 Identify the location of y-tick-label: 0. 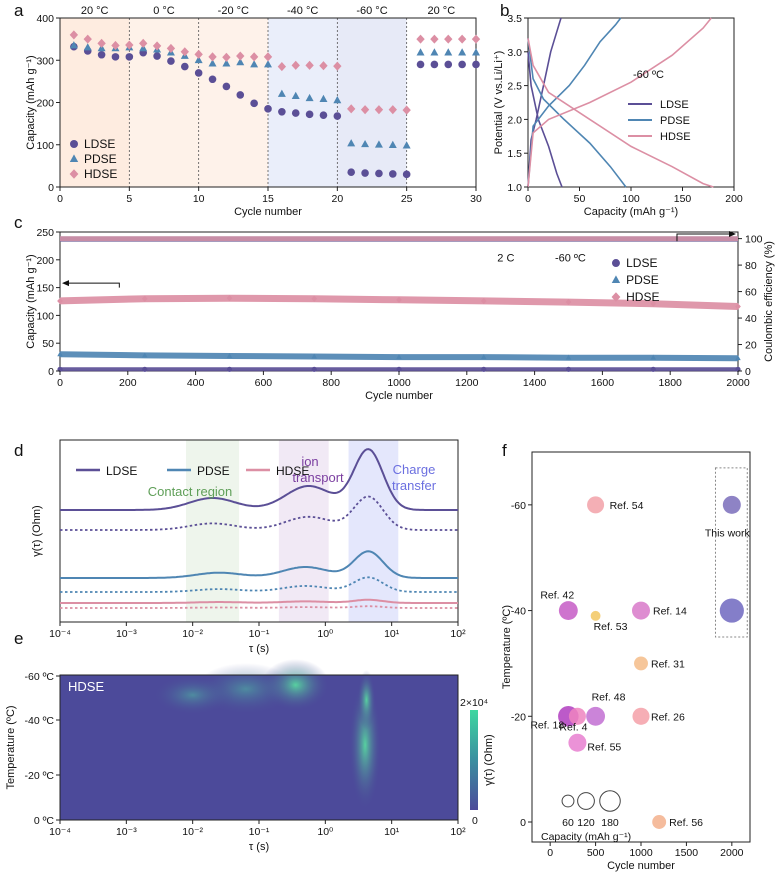
(523, 823).